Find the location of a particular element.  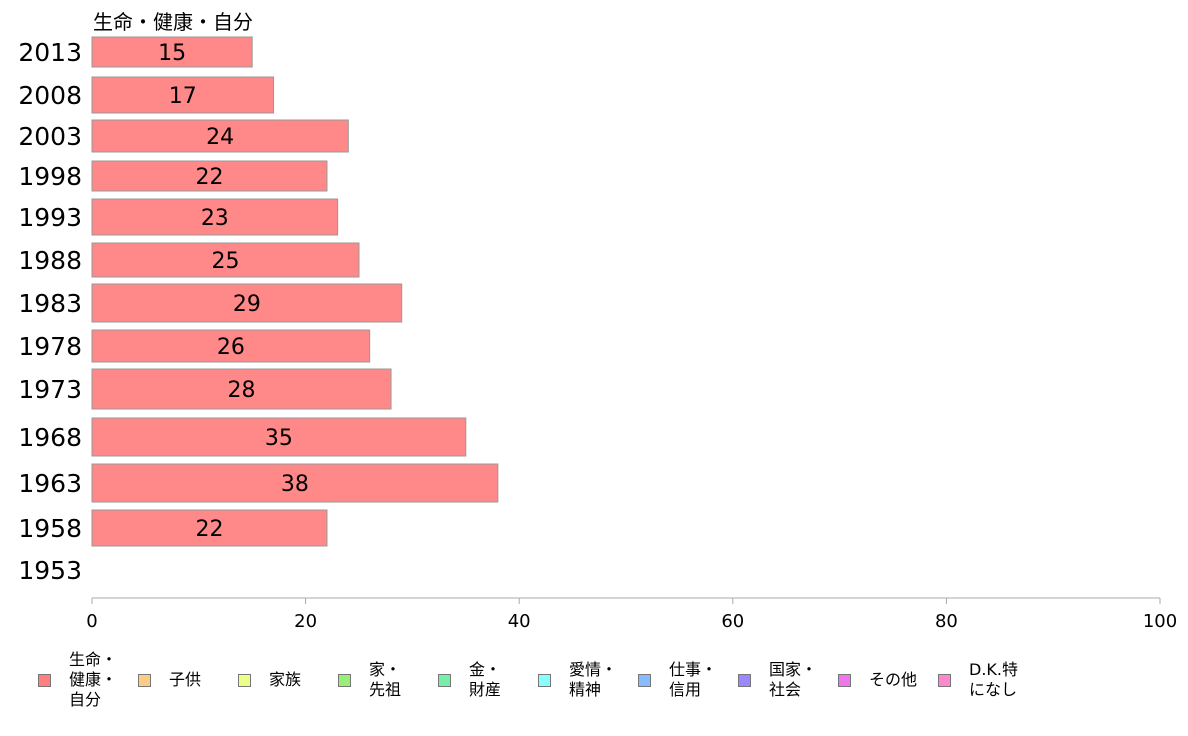

data-label: 35 is located at coordinates (279, 438).